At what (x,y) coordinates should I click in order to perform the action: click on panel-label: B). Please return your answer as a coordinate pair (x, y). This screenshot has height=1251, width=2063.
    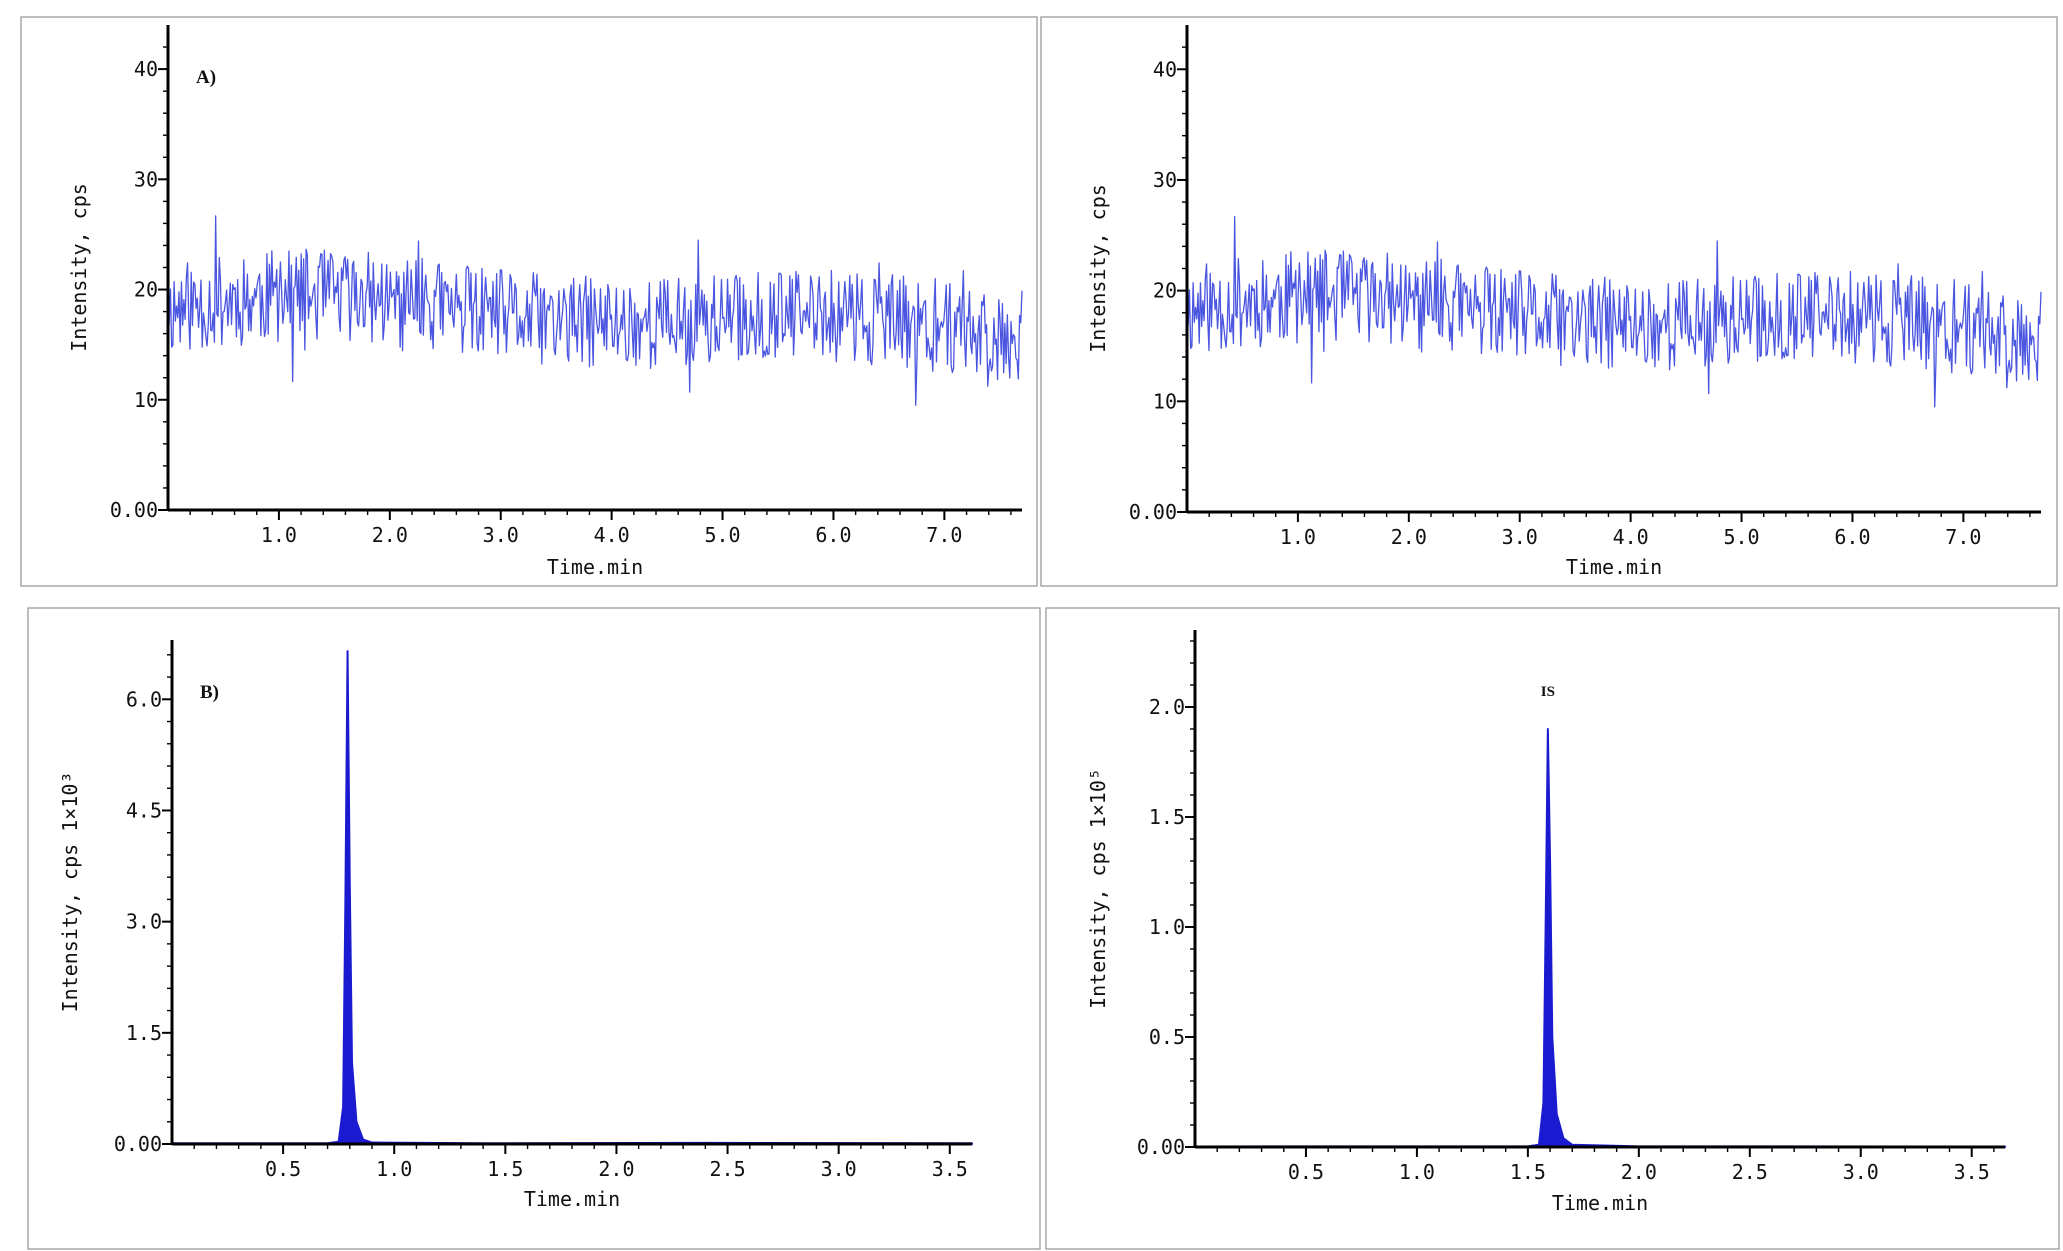
    Looking at the image, I should click on (209, 692).